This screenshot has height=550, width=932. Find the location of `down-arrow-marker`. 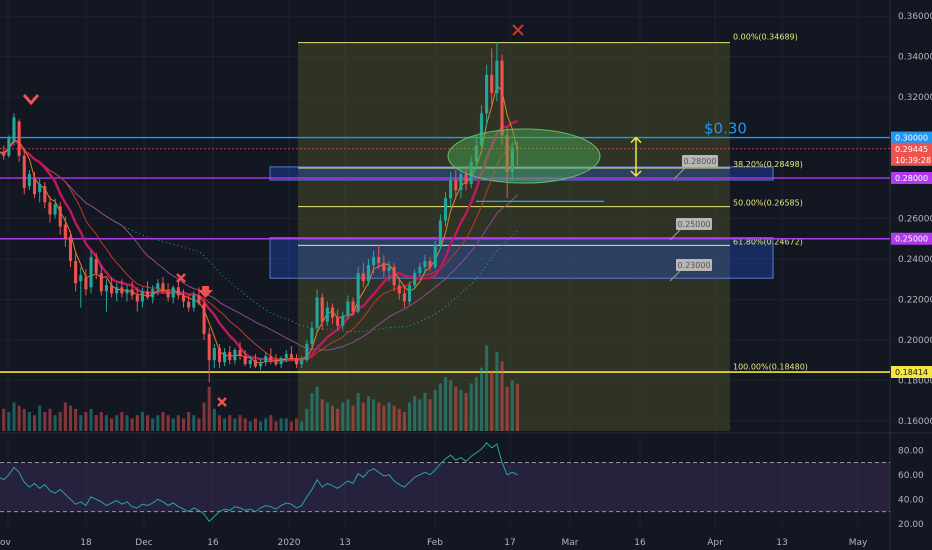

down-arrow-marker is located at coordinates (205, 292).